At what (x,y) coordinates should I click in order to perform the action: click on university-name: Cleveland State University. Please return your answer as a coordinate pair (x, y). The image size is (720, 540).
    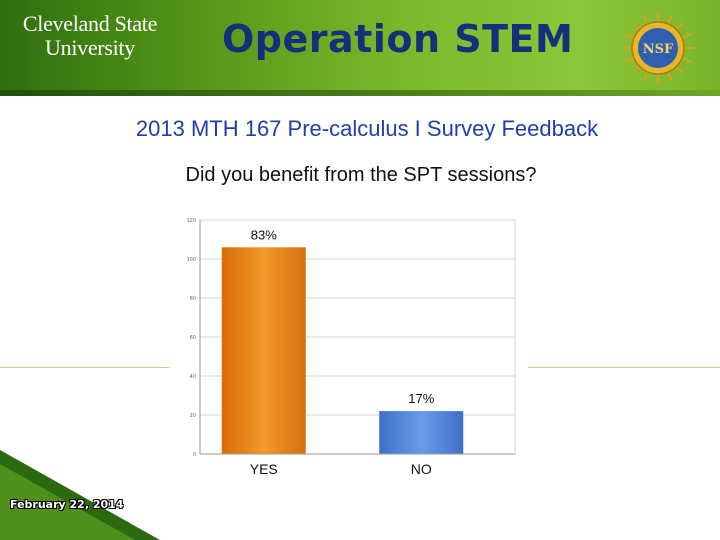
    Looking at the image, I should click on (90, 36).